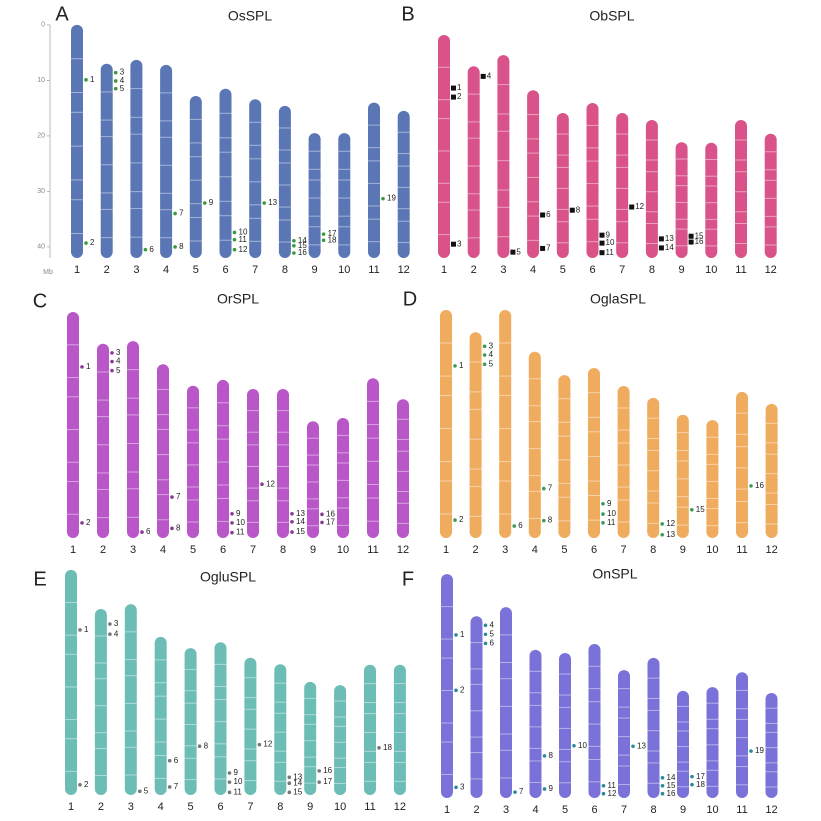  What do you see at coordinates (48, 272) in the screenshot?
I see `axis-unit: Mb` at bounding box center [48, 272].